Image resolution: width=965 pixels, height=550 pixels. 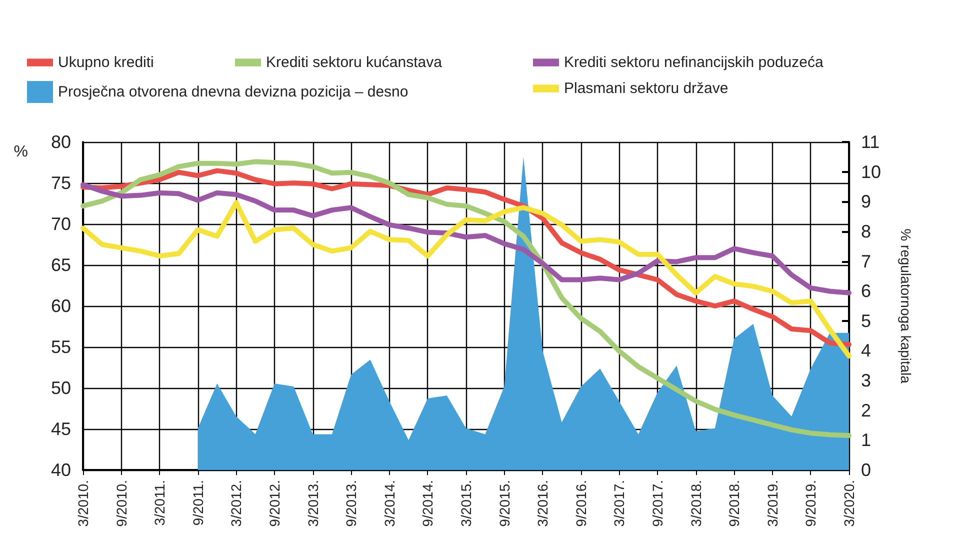 I want to click on x-tick-label: 3/2011., so click(x=160, y=503).